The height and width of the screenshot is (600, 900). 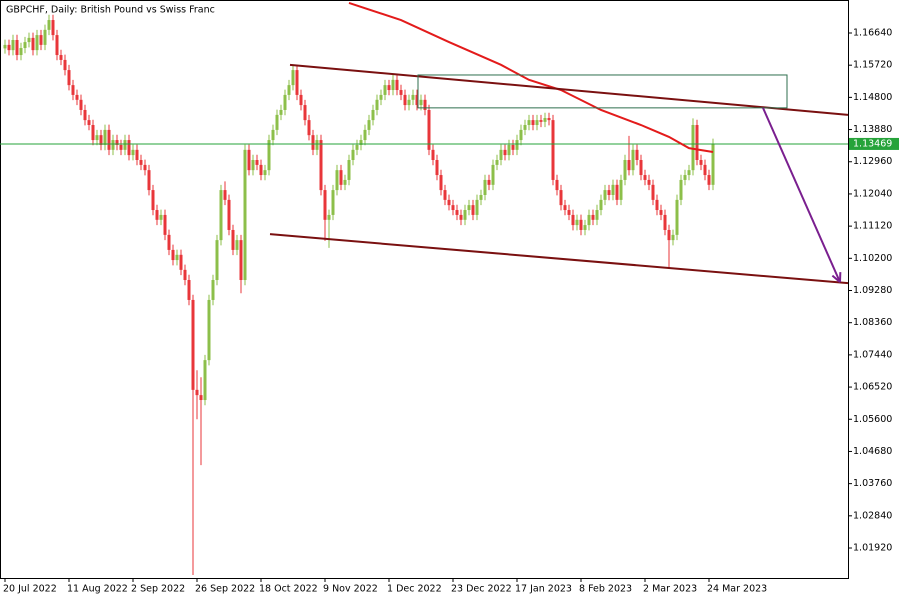 What do you see at coordinates (874, 143) in the screenshot?
I see `current-price-box` at bounding box center [874, 143].